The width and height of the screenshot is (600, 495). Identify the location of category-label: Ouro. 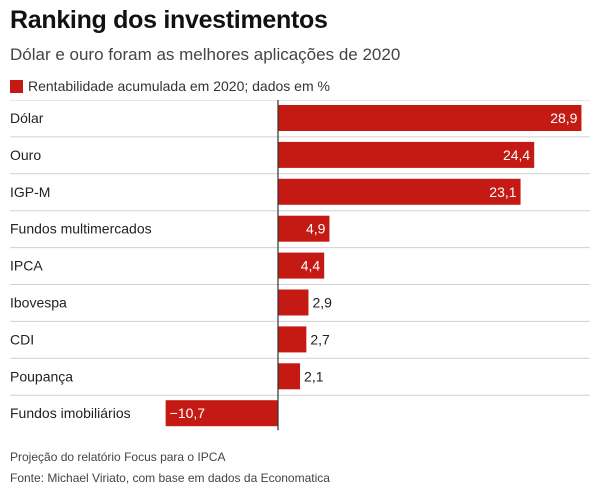
(25, 155).